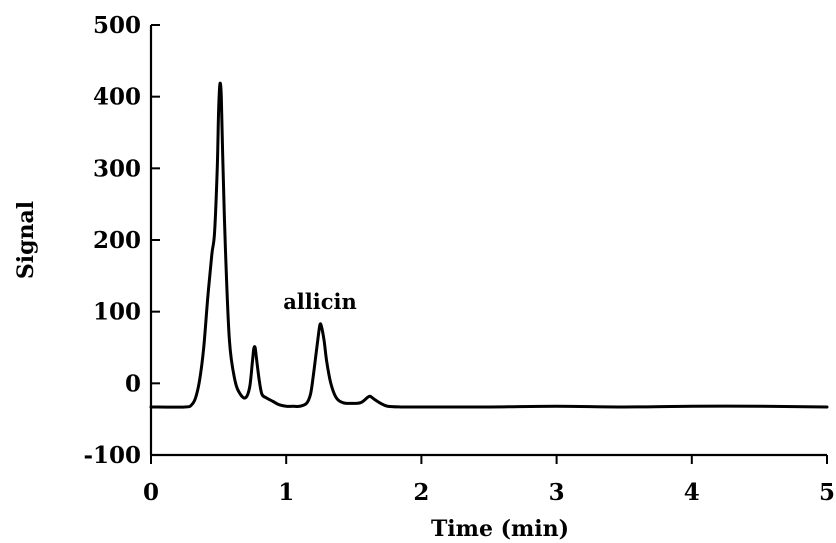  Describe the element at coordinates (133, 383) in the screenshot. I see `y-tick-label: 0` at that location.